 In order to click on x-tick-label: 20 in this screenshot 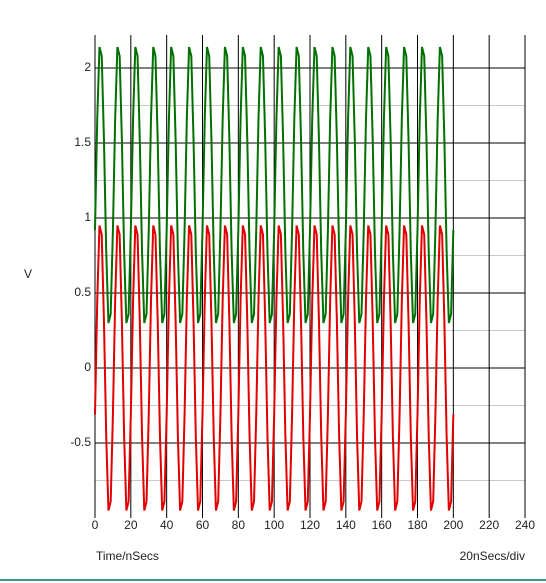, I will do `click(131, 525)`.